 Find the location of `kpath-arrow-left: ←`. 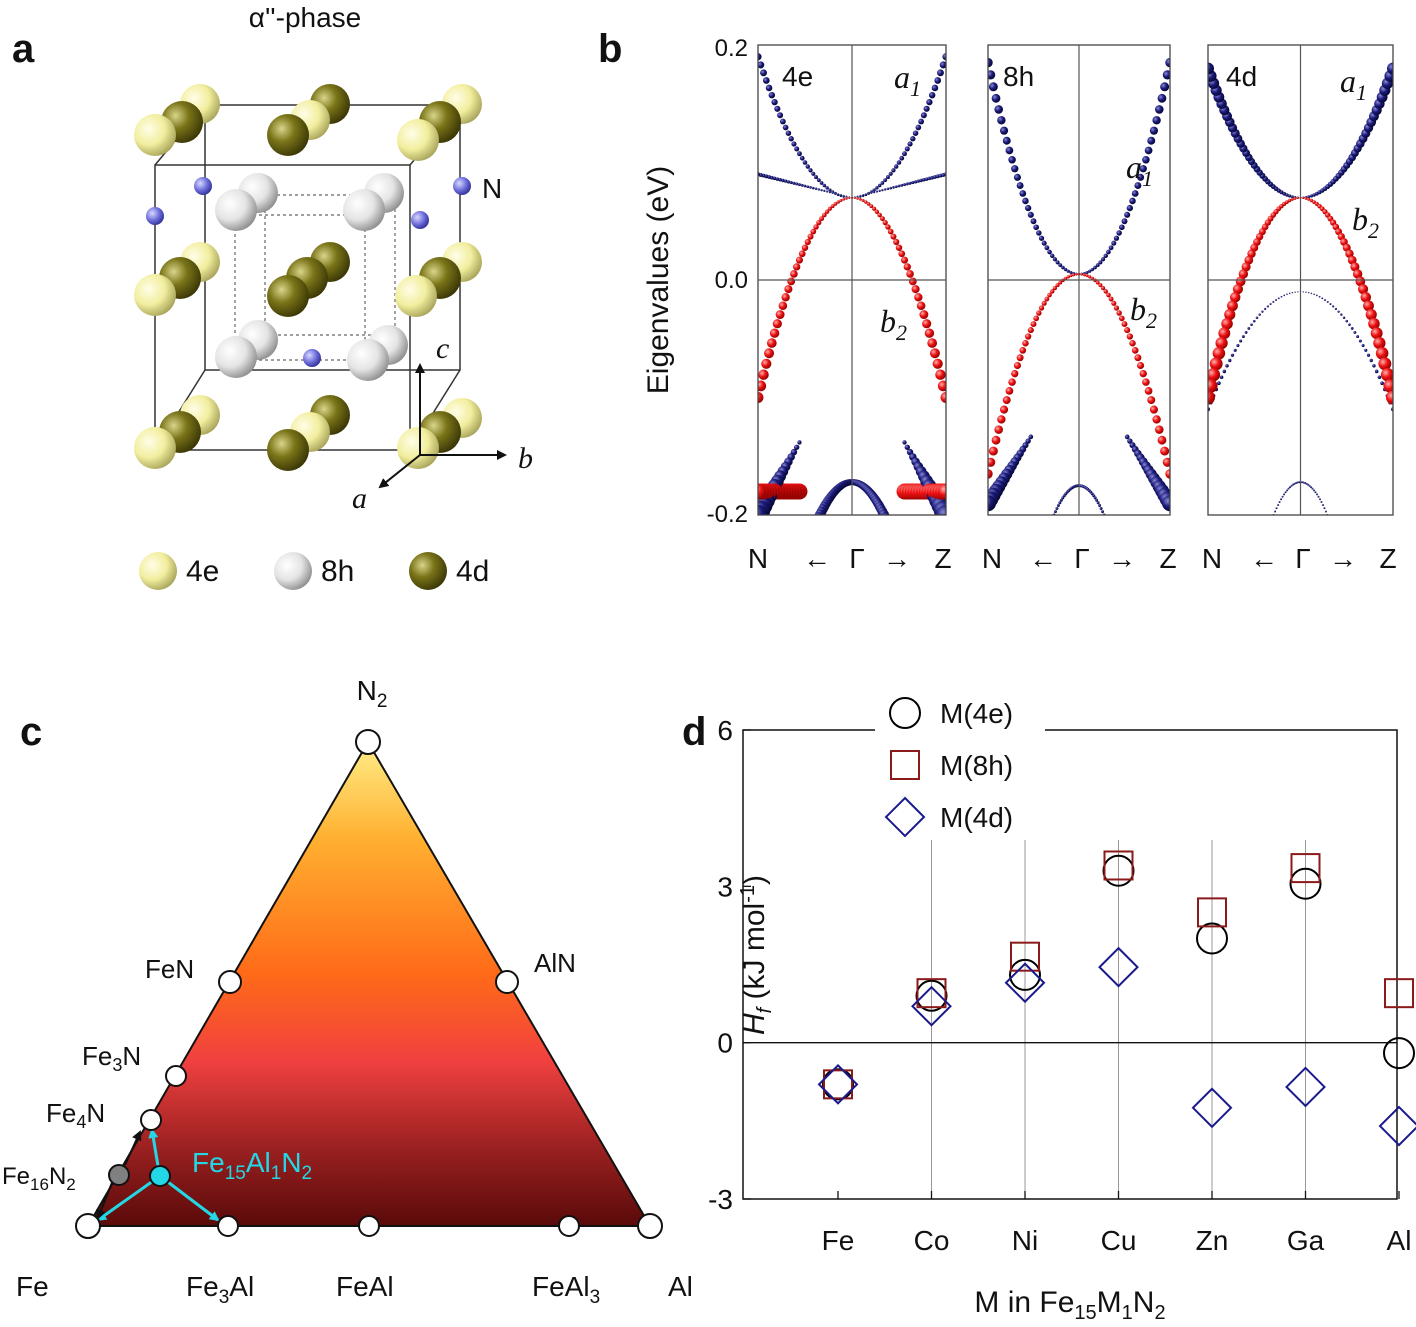

kpath-arrow-left: ← is located at coordinates (1043, 558).